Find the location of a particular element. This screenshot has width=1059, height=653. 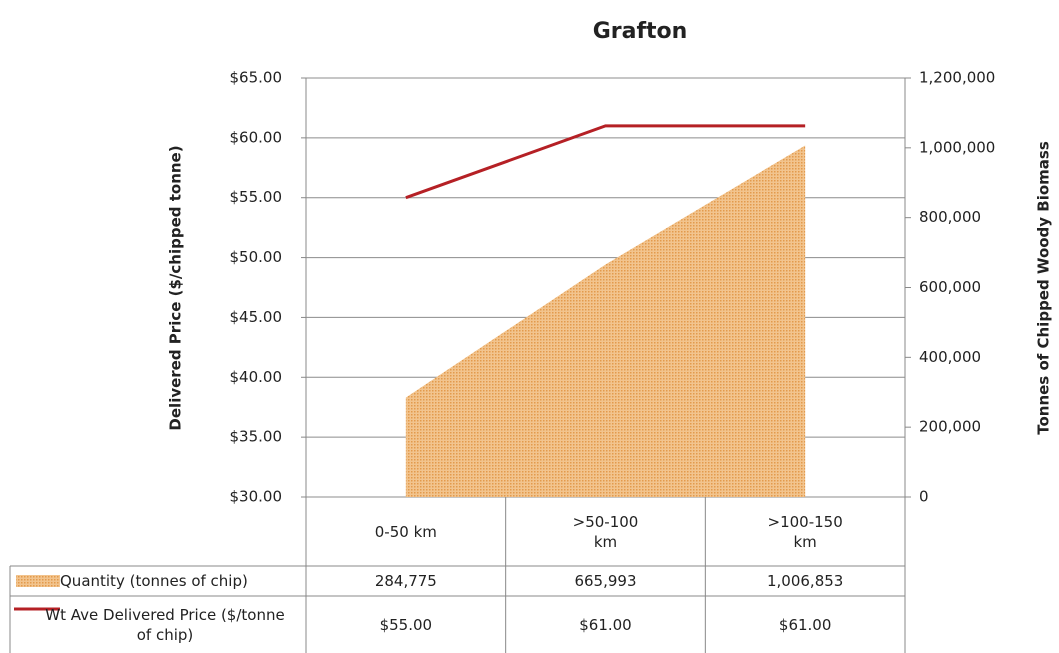

x-tick-label: 0-50 km is located at coordinates (405, 531).